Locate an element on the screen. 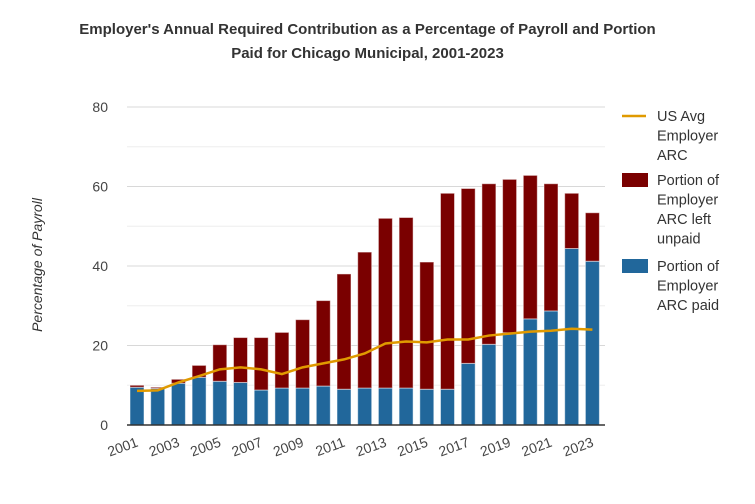  x-tick-label: 2023 is located at coordinates (578, 447).